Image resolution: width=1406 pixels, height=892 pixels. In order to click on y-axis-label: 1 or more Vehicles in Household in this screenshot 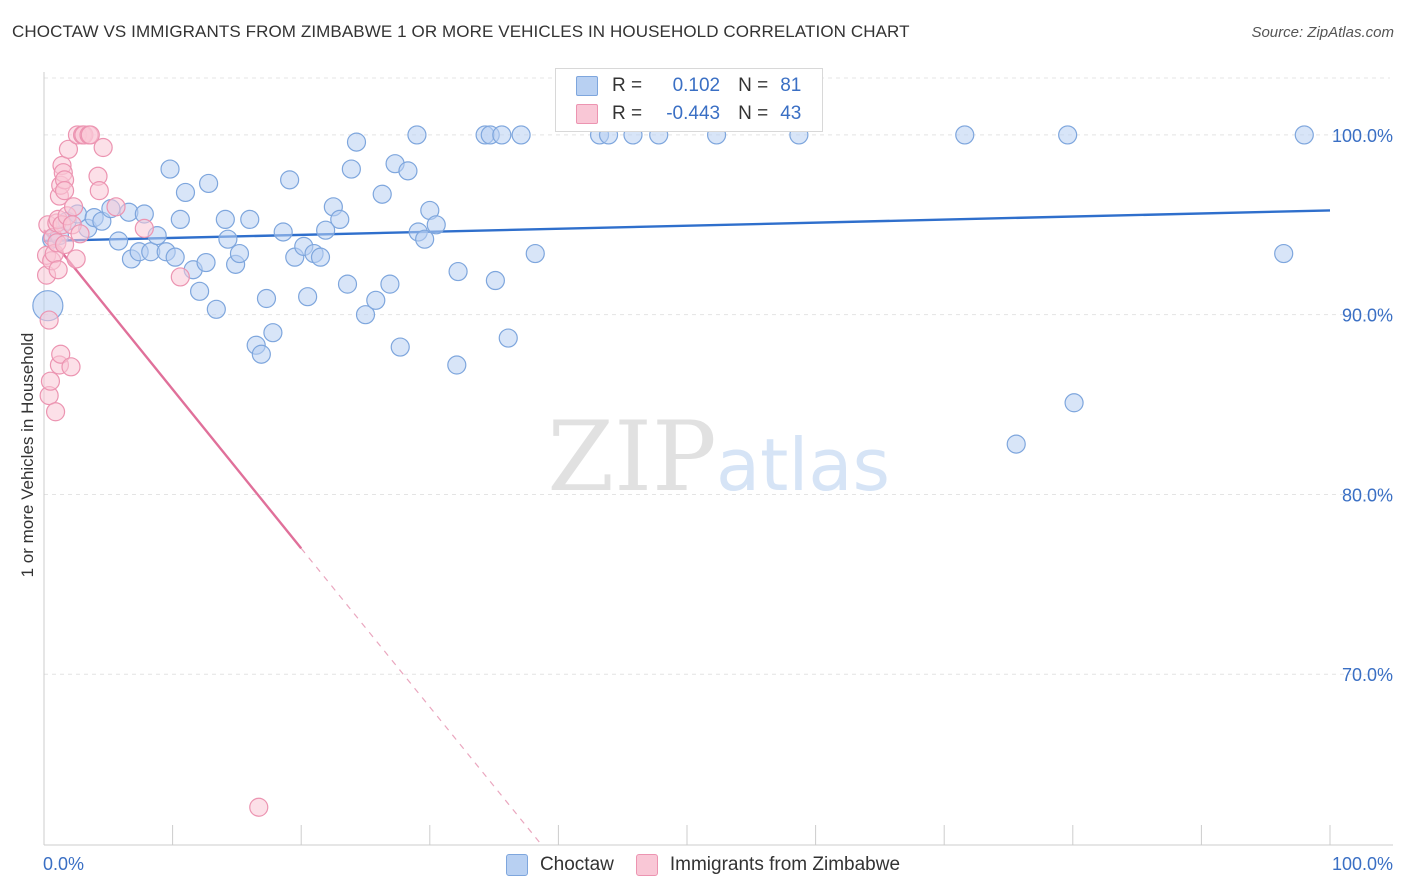, I will do `click(27, 455)`.